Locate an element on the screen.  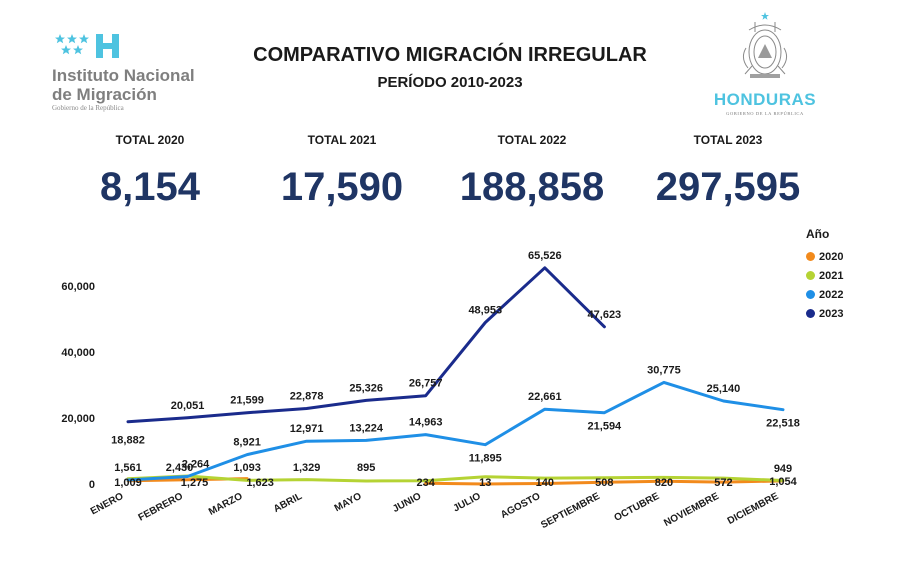
kpi-value-2022: 188,858 is located at coordinates (532, 187).